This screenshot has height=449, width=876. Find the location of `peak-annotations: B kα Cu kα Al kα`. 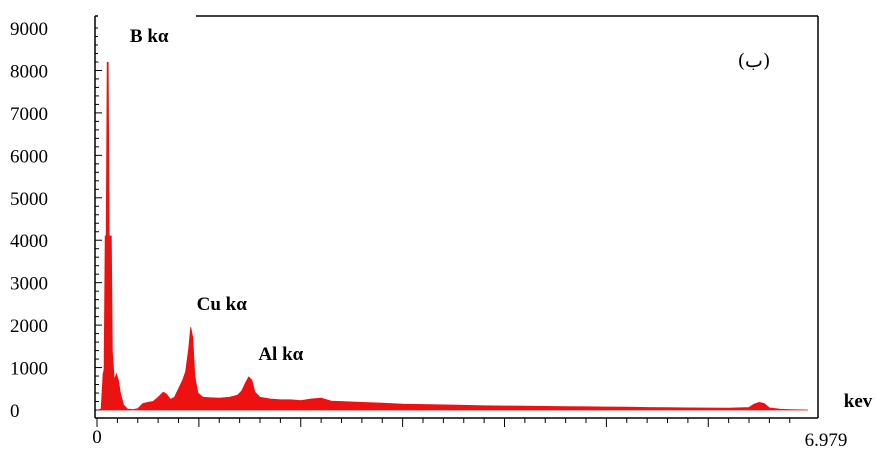

peak-annotations: B kα Cu kα Al kα is located at coordinates (217, 195).